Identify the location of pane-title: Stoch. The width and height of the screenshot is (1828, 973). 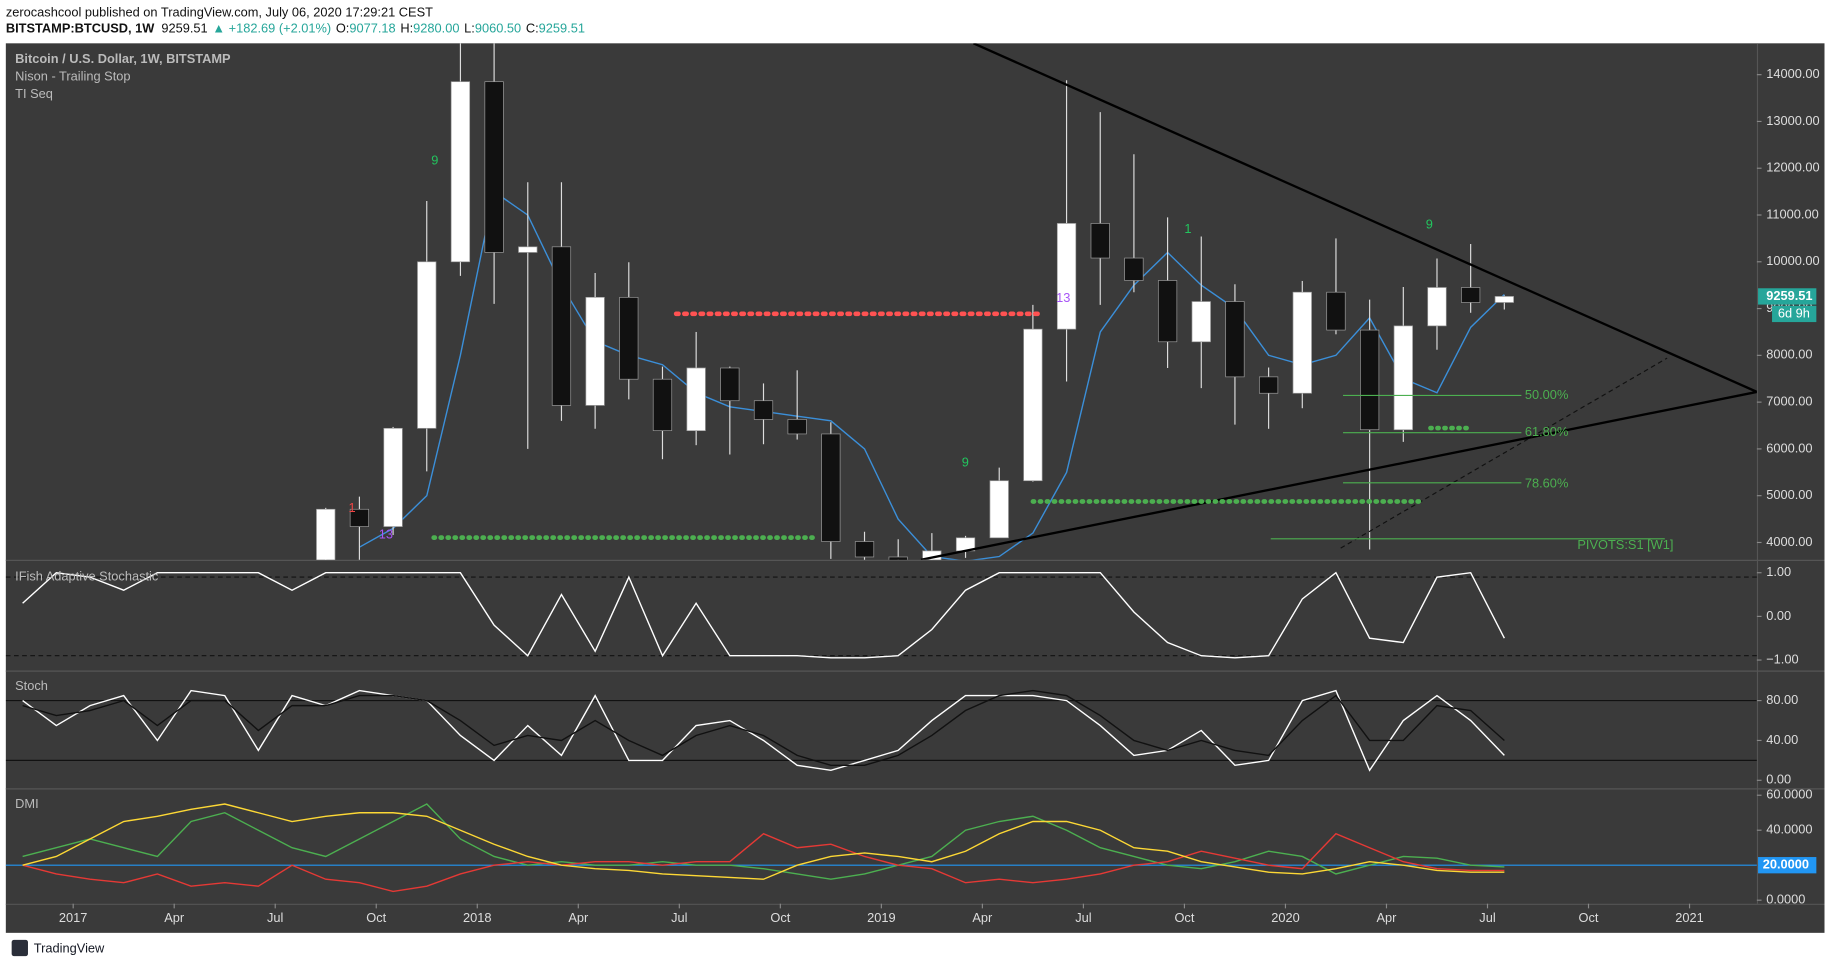
(31, 685).